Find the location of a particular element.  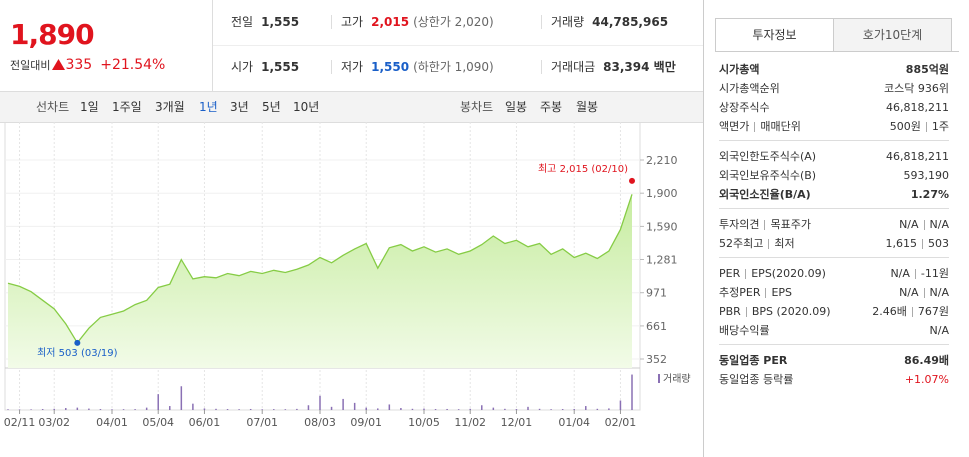

summary-cell: 전일 1,555 is located at coordinates (265, 22).